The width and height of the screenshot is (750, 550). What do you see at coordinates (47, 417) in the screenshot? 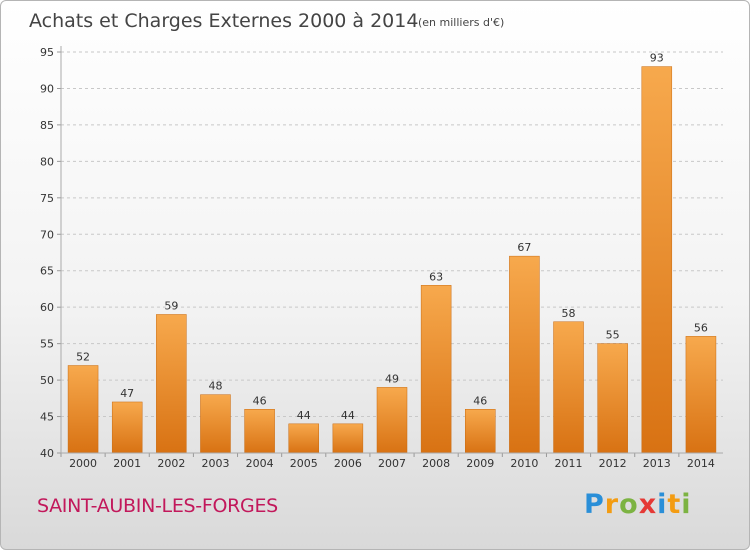
I see `y-tick-label: 45` at bounding box center [47, 417].